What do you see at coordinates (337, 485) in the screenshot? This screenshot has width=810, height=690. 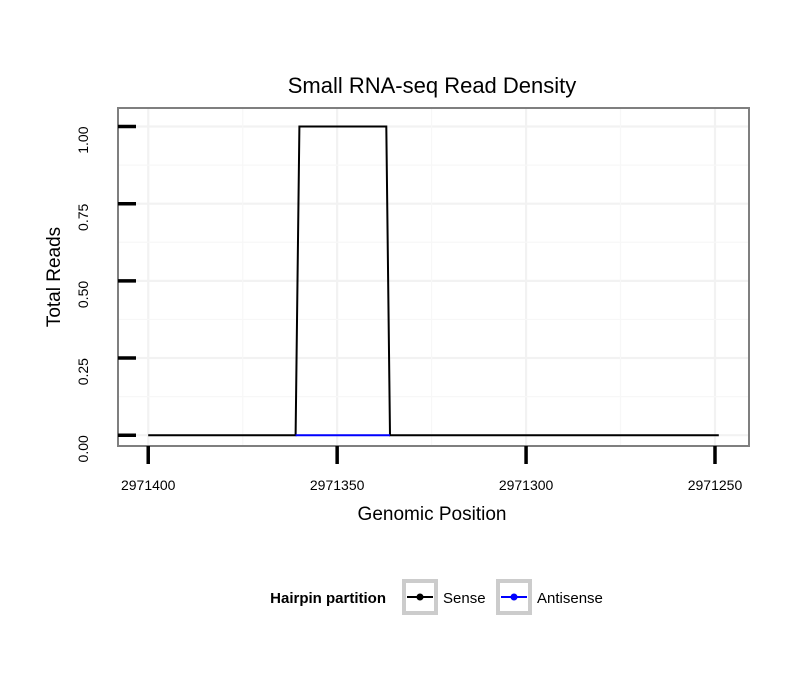 I see `x-tick-label-1: 2971350` at bounding box center [337, 485].